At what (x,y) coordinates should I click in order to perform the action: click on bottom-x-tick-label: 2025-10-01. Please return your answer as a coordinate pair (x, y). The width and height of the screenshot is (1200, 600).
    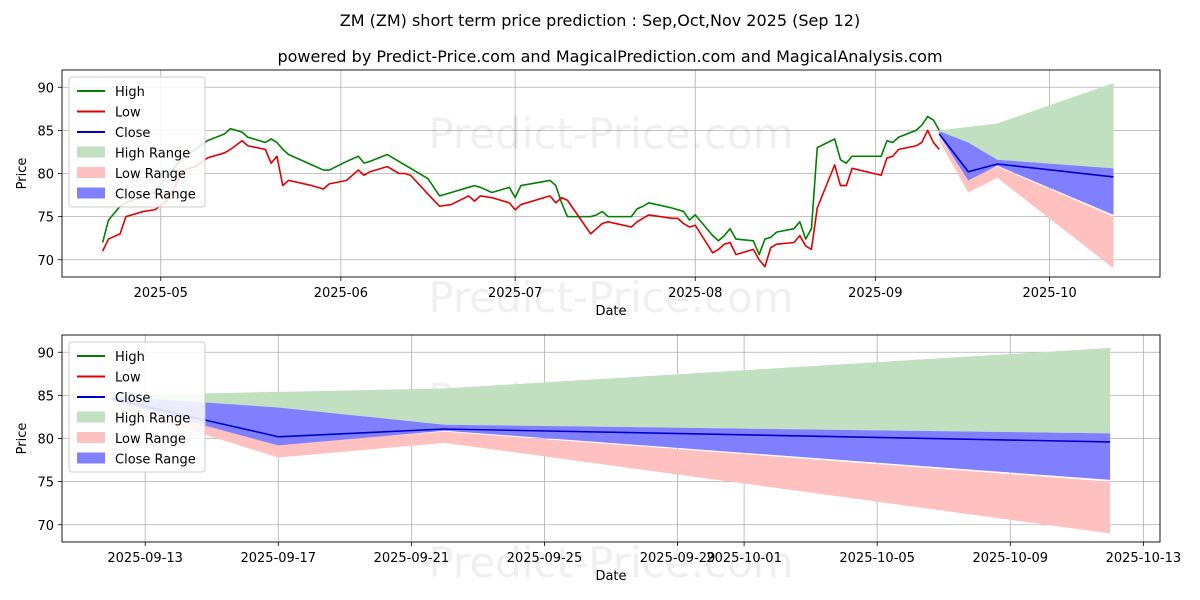
    Looking at the image, I should click on (744, 558).